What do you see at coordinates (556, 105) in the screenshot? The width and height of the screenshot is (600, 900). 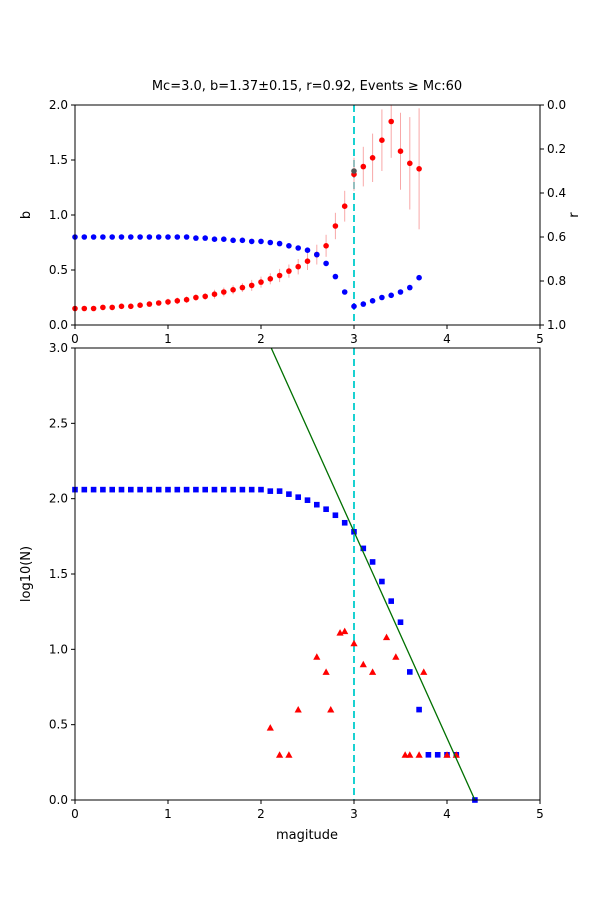 I see `r-tick-label: 0.0` at bounding box center [556, 105].